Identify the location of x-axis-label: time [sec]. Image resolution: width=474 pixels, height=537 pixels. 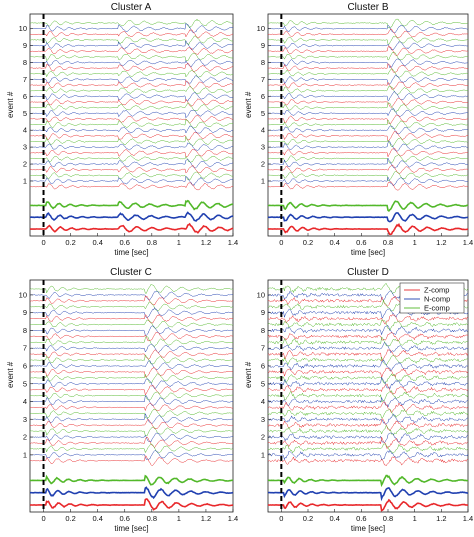
(131, 252).